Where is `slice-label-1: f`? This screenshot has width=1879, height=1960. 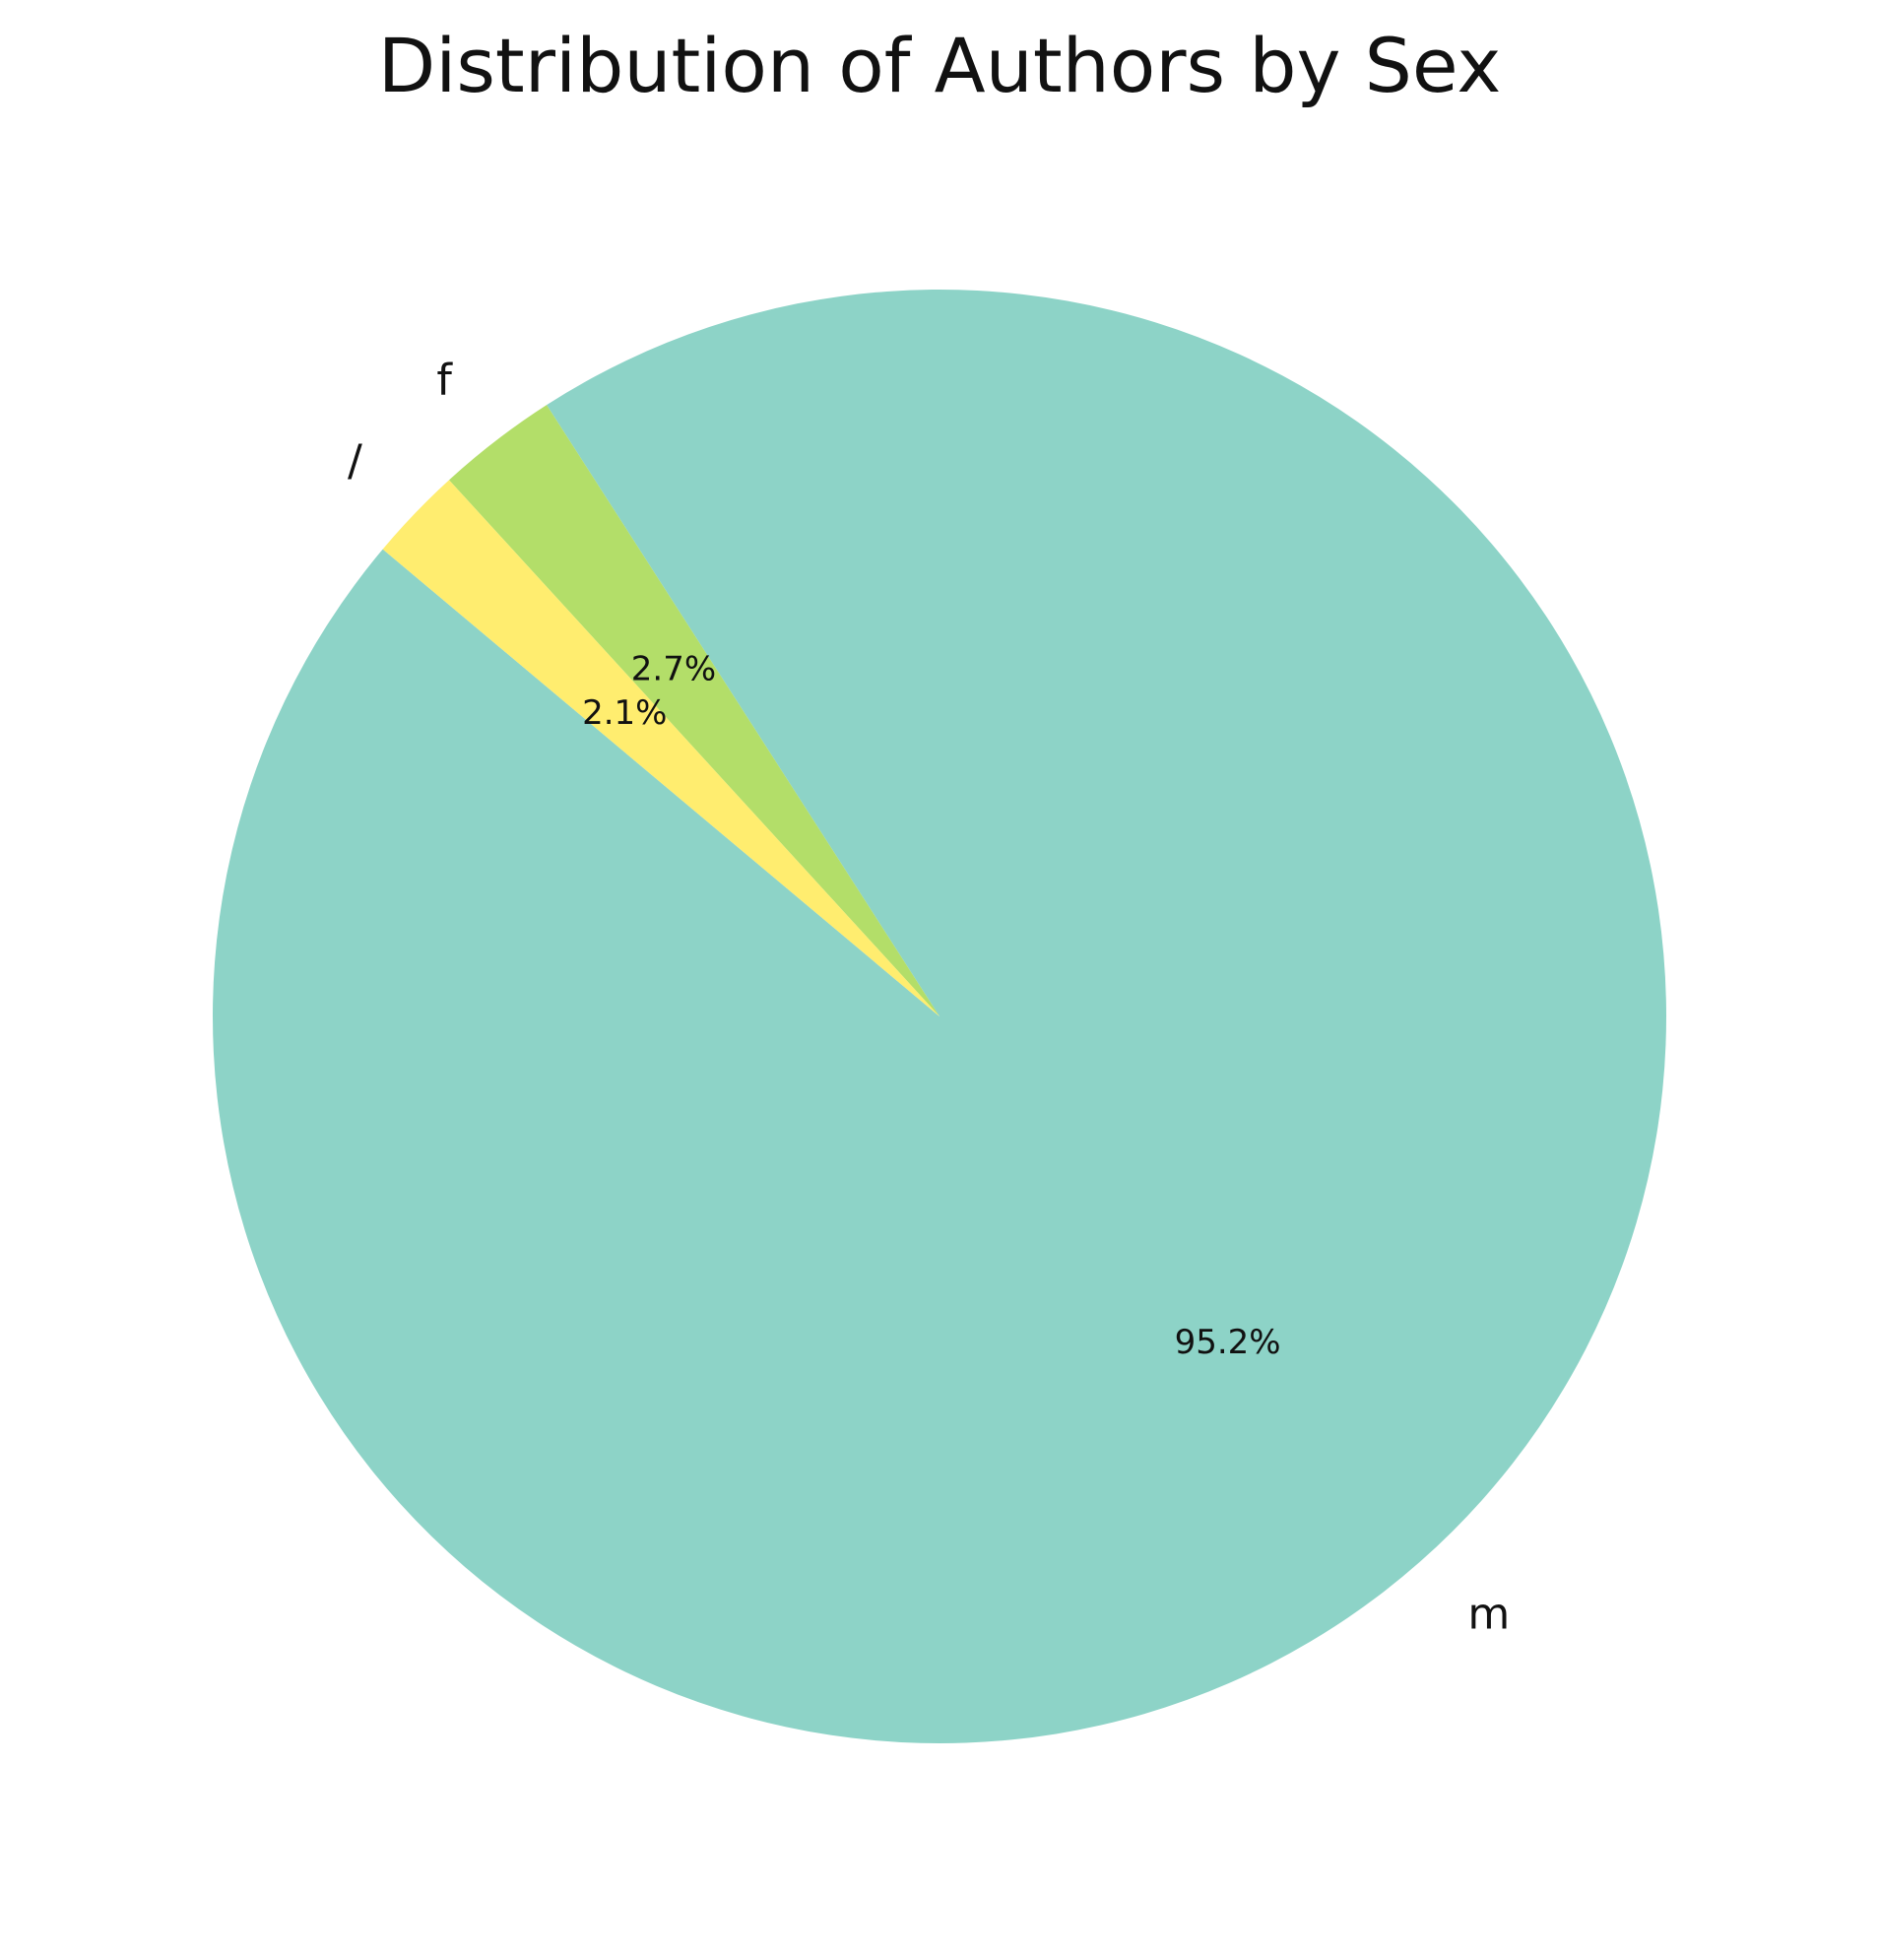 slice-label-1: f is located at coordinates (444, 381).